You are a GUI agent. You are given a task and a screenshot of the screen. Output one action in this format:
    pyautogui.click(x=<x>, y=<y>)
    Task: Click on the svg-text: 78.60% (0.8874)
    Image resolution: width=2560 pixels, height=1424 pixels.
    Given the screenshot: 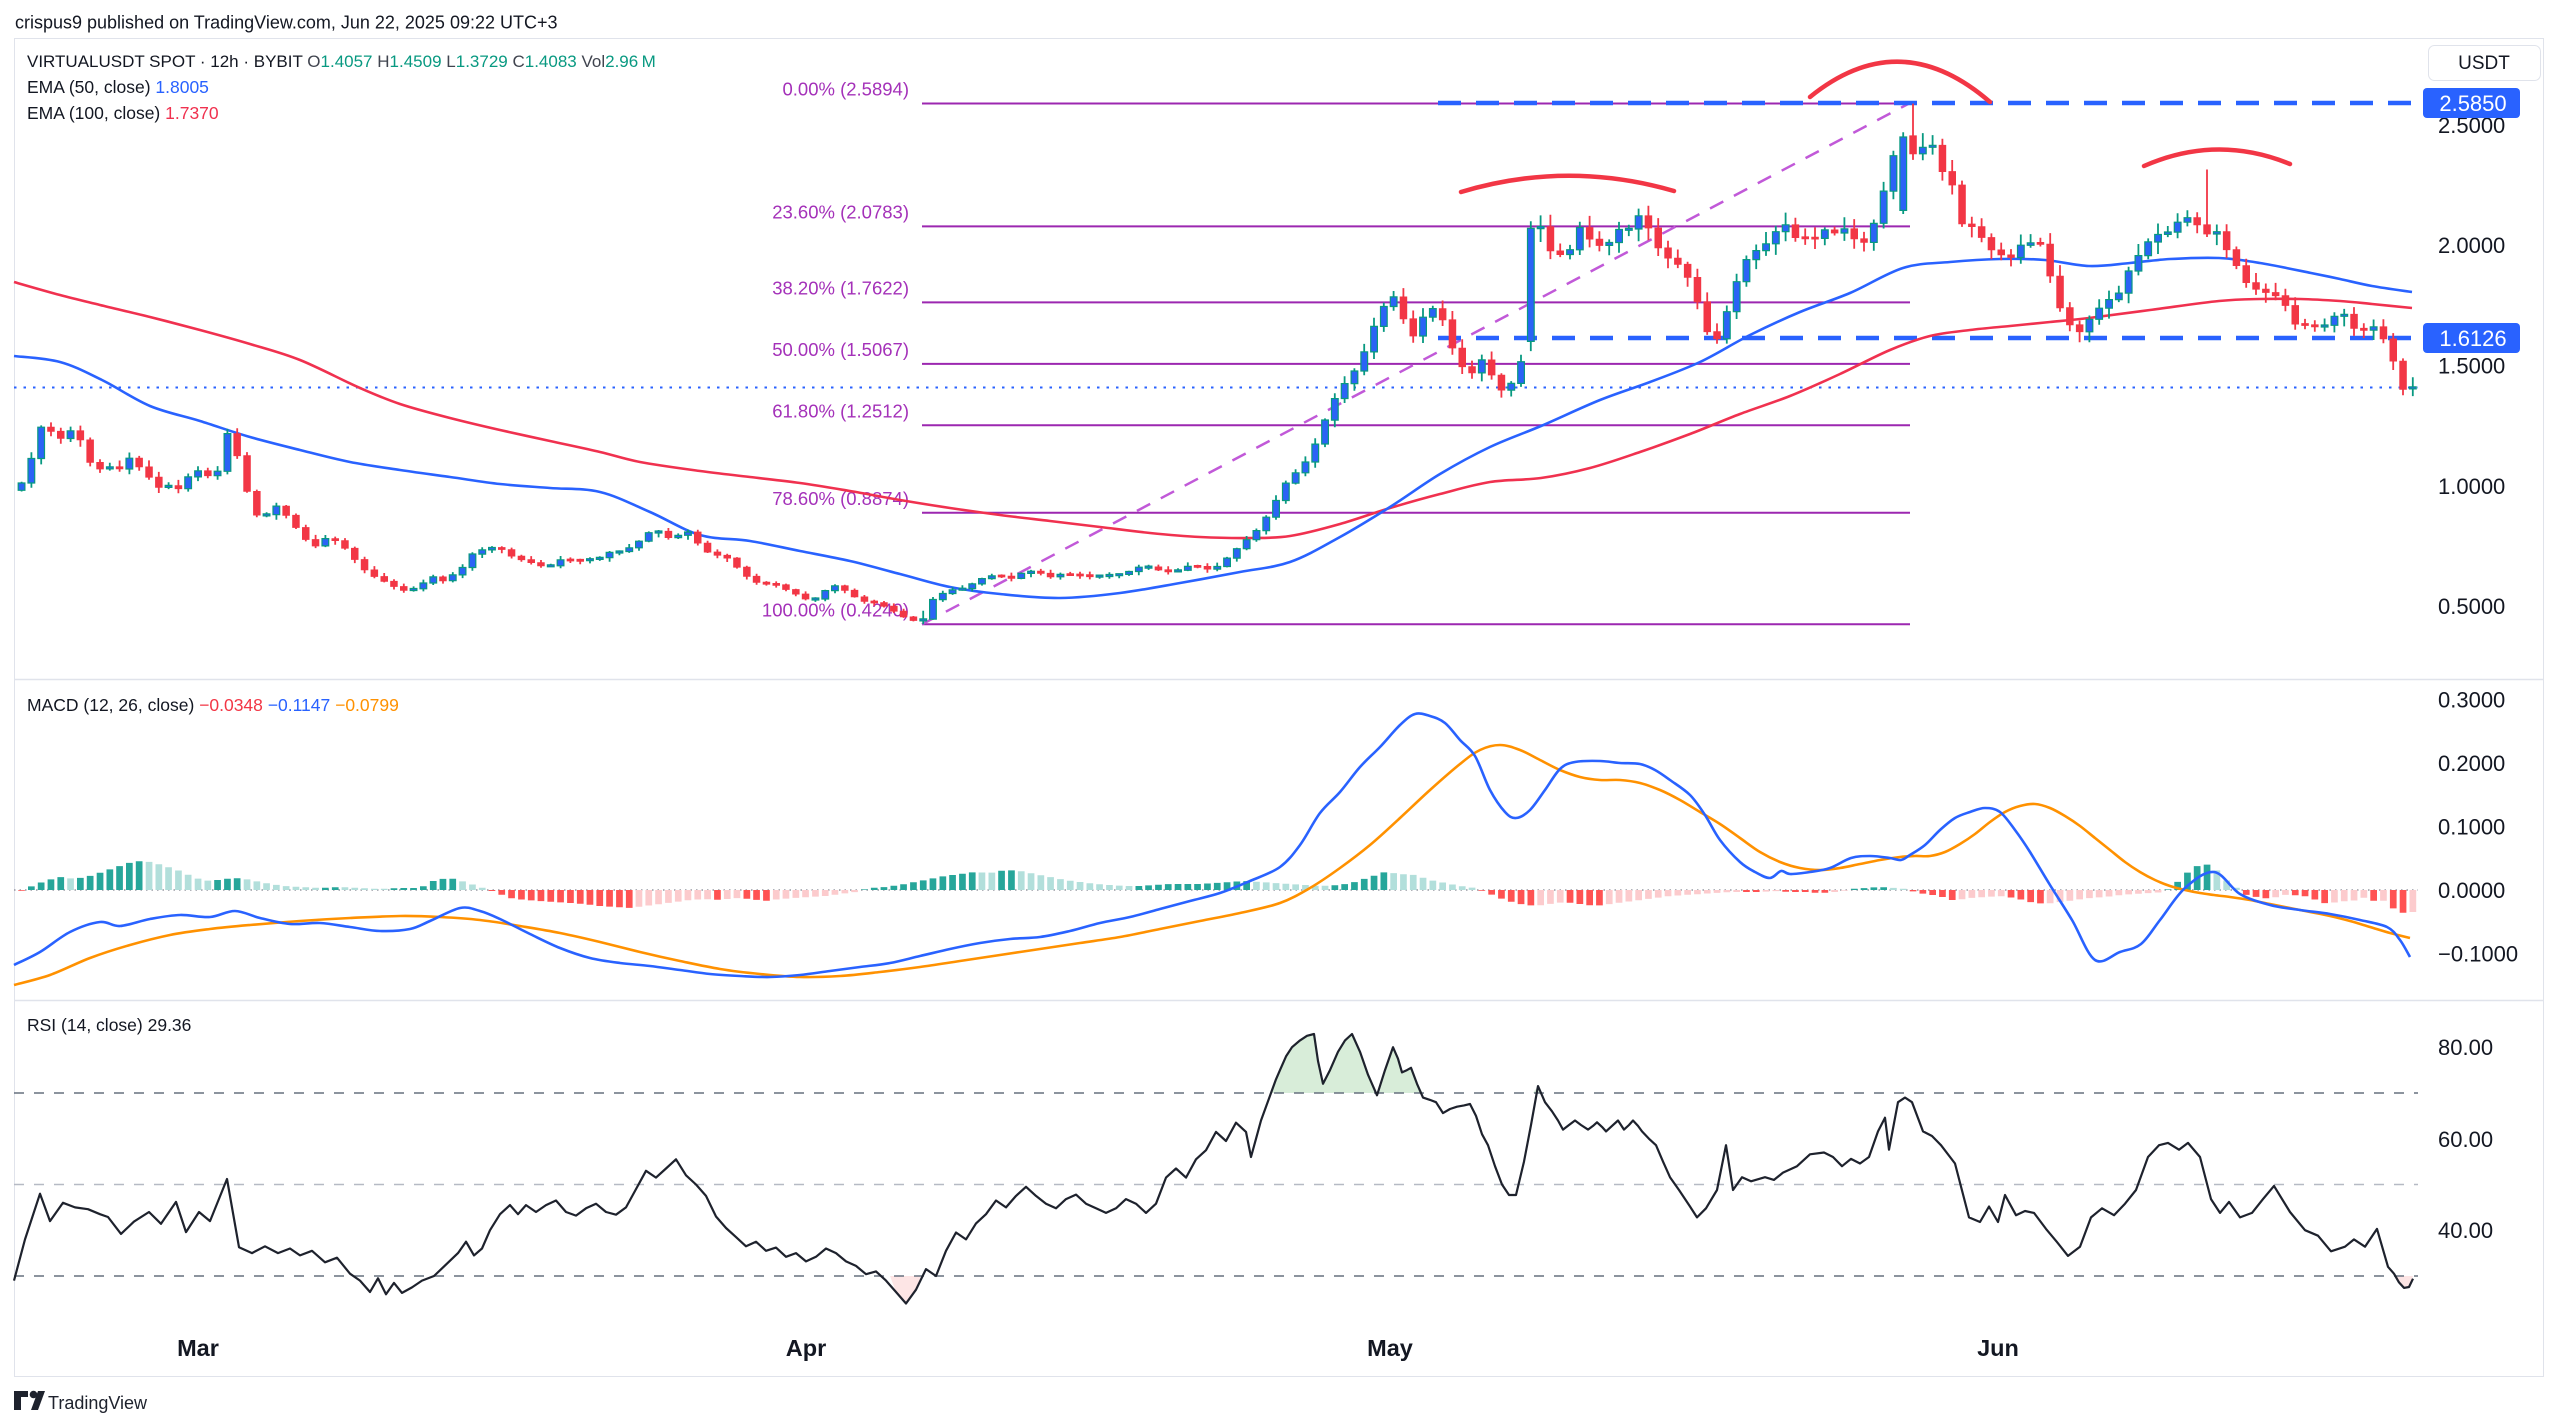 What is the action you would take?
    pyautogui.click(x=840, y=498)
    